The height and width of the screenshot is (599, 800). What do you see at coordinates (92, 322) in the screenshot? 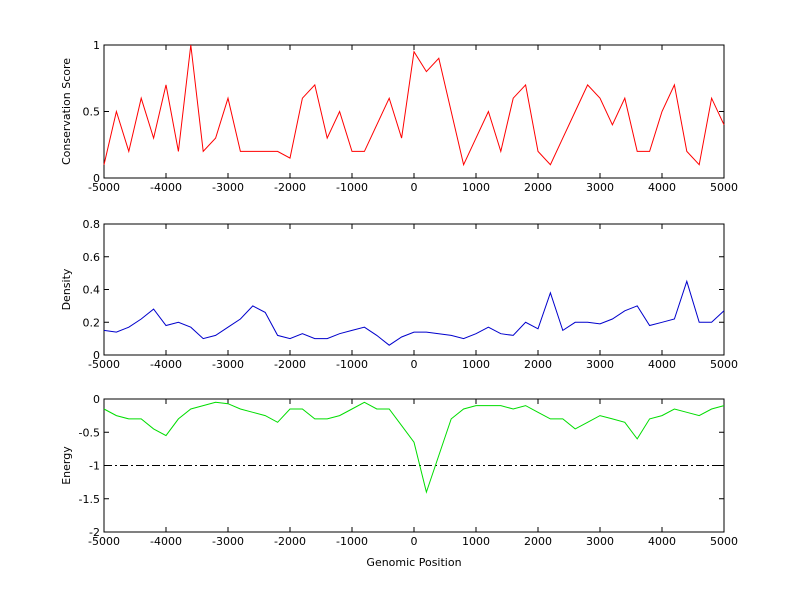
I see `y-tick-label: 0.2` at bounding box center [92, 322].